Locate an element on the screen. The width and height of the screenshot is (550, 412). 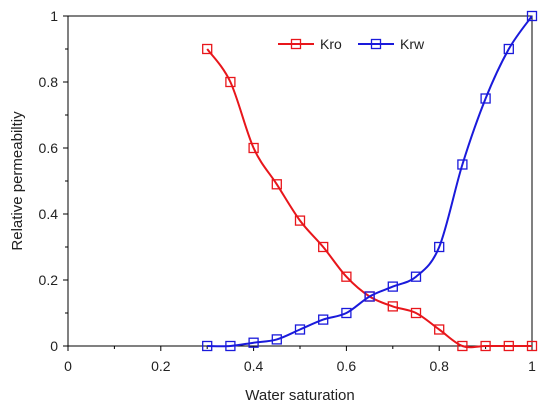
x-tick-label: 1 is located at coordinates (532, 366).